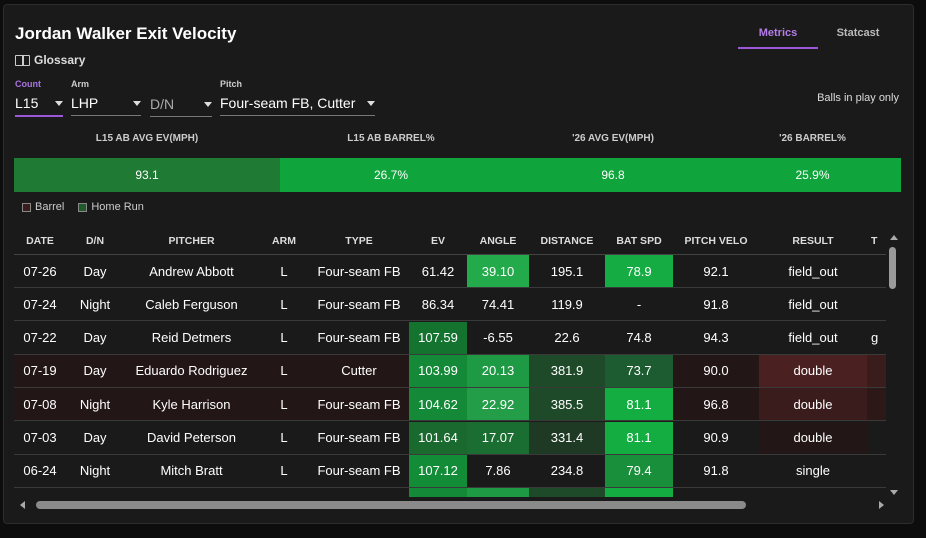 Image resolution: width=926 pixels, height=538 pixels. Describe the element at coordinates (639, 492) in the screenshot. I see `cell-bat-spd` at that location.